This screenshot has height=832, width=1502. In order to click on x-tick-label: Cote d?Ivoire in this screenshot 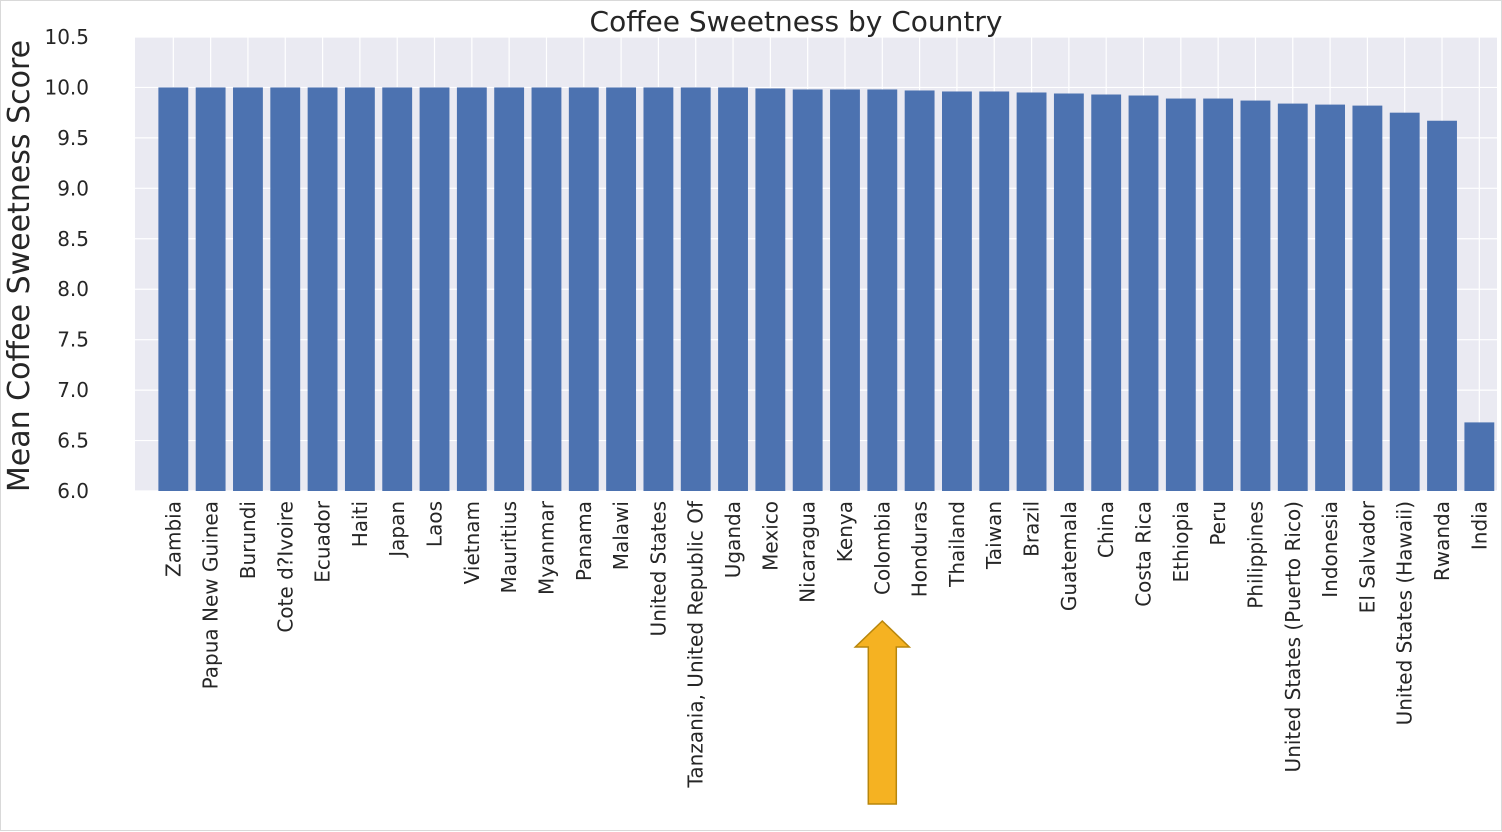, I will do `click(285, 567)`.